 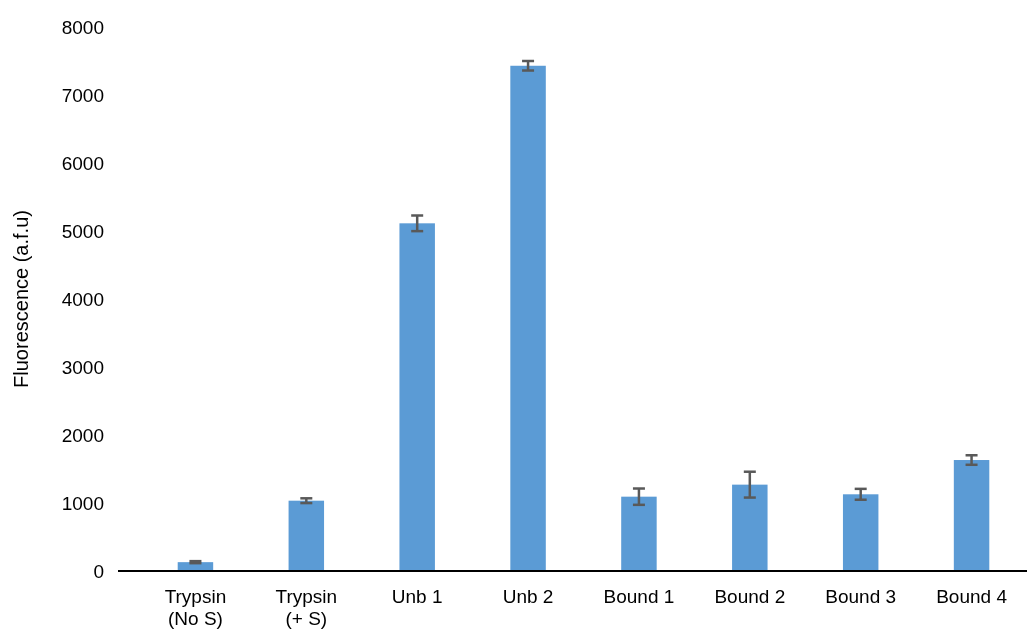 I want to click on x-tick-label: Unb 1, so click(x=417, y=596).